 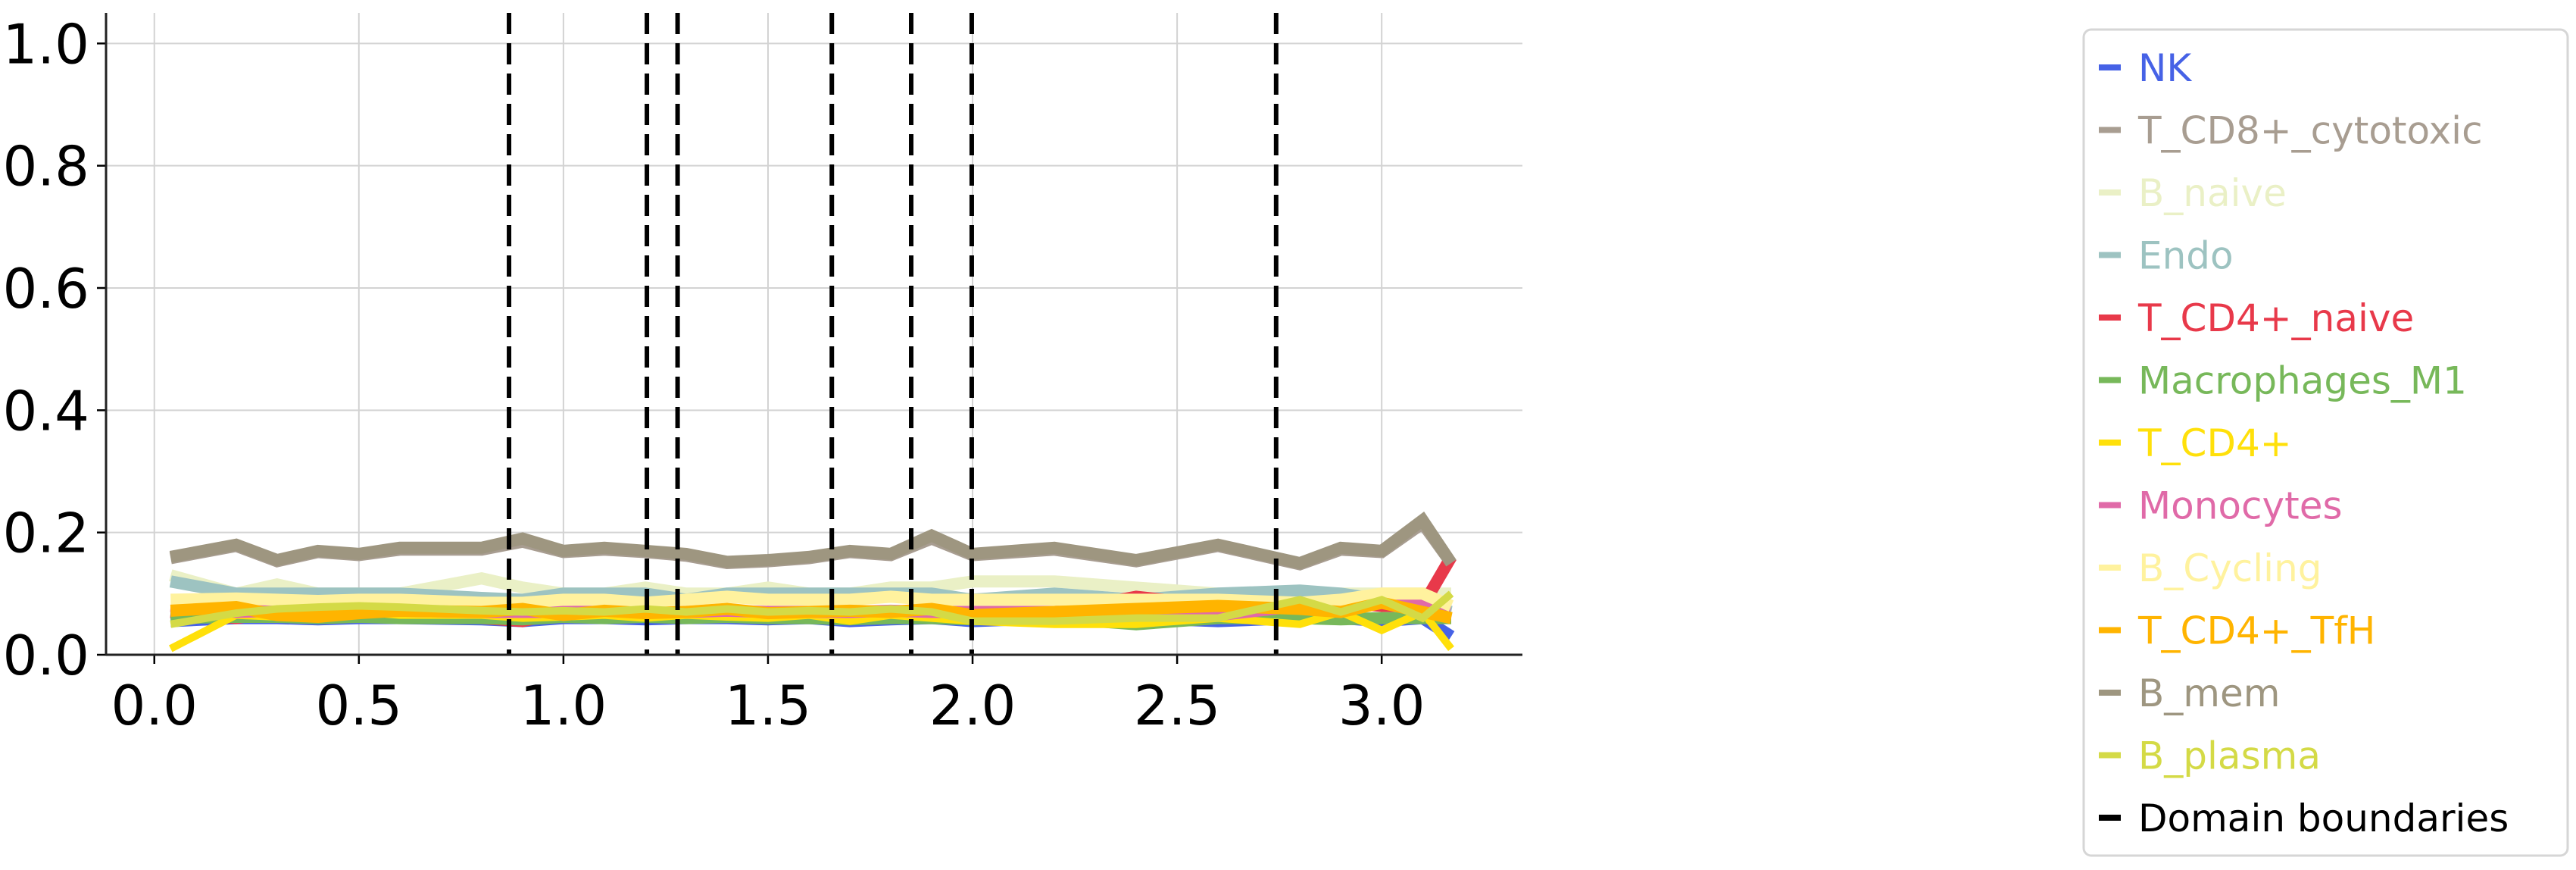 I want to click on legend-label: T_CD8+_cytotoxic, so click(x=2310, y=131).